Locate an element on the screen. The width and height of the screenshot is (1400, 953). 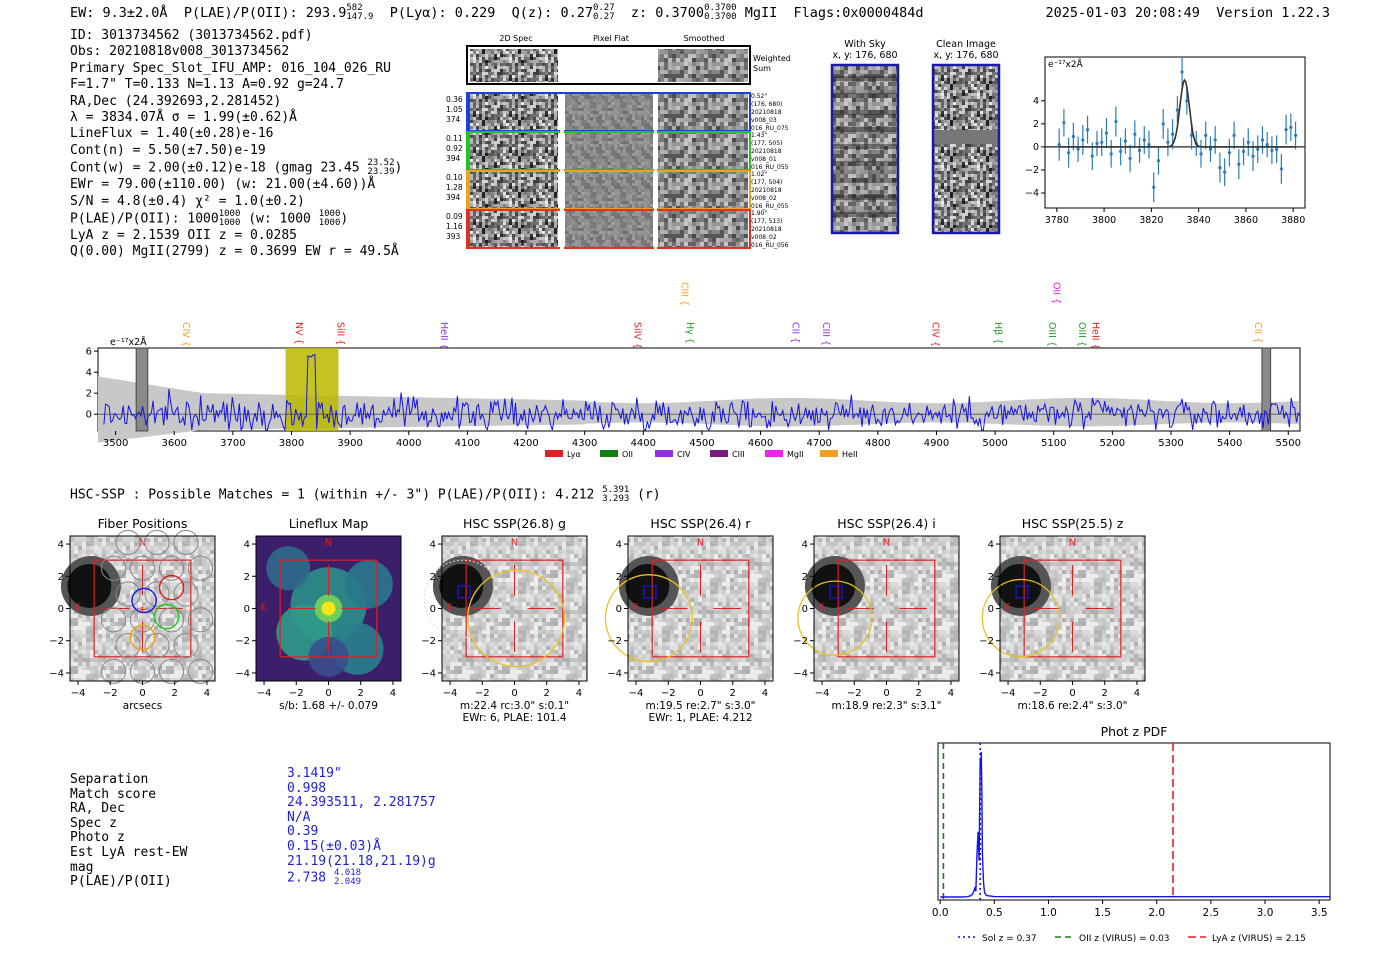
pdf-xtick-label: 2.0 is located at coordinates (1156, 913).